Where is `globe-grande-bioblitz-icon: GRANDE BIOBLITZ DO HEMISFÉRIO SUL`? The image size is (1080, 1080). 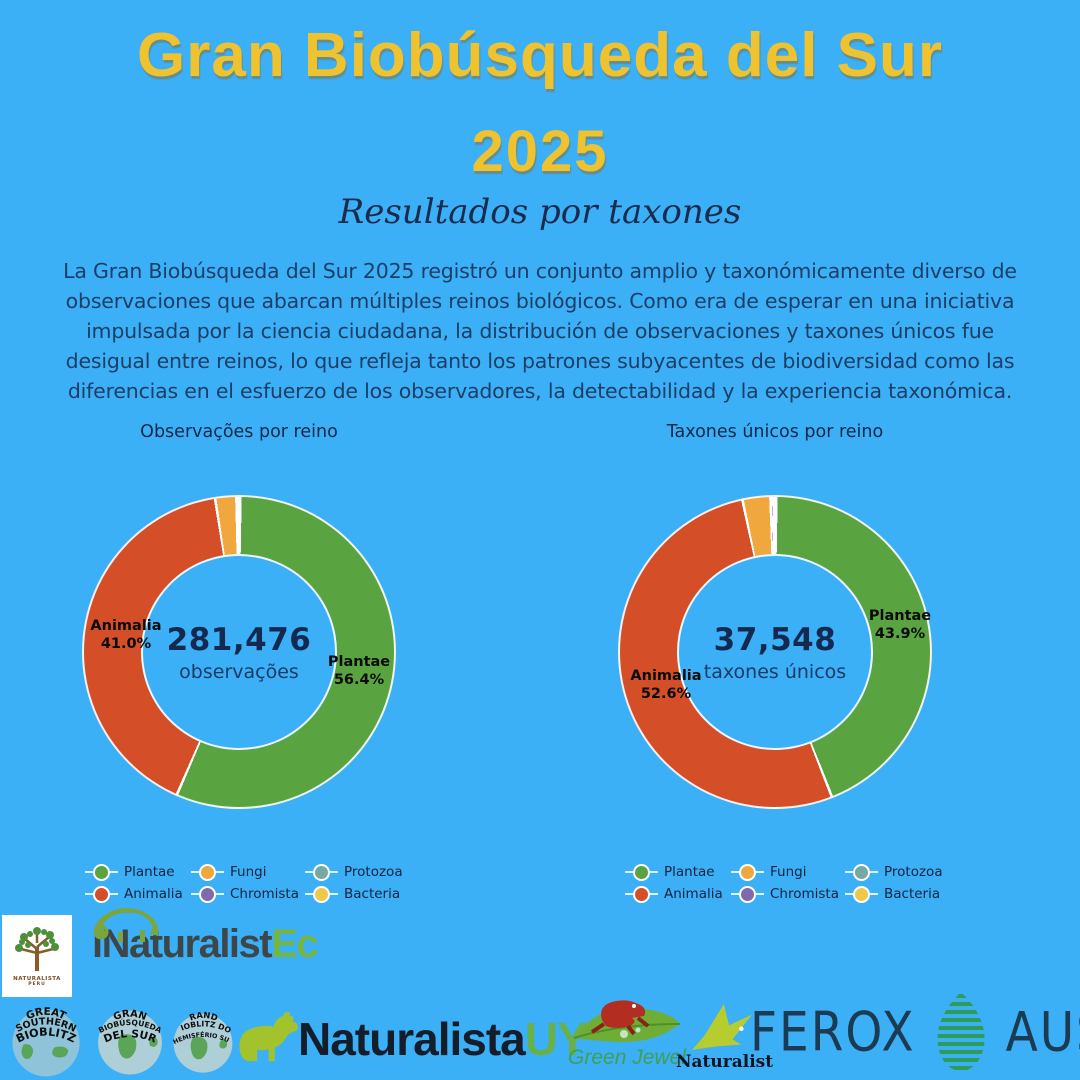 globe-grande-bioblitz-icon: GRANDE BIOBLITZ DO HEMISFÉRIO SUL is located at coordinates (200, 1038).